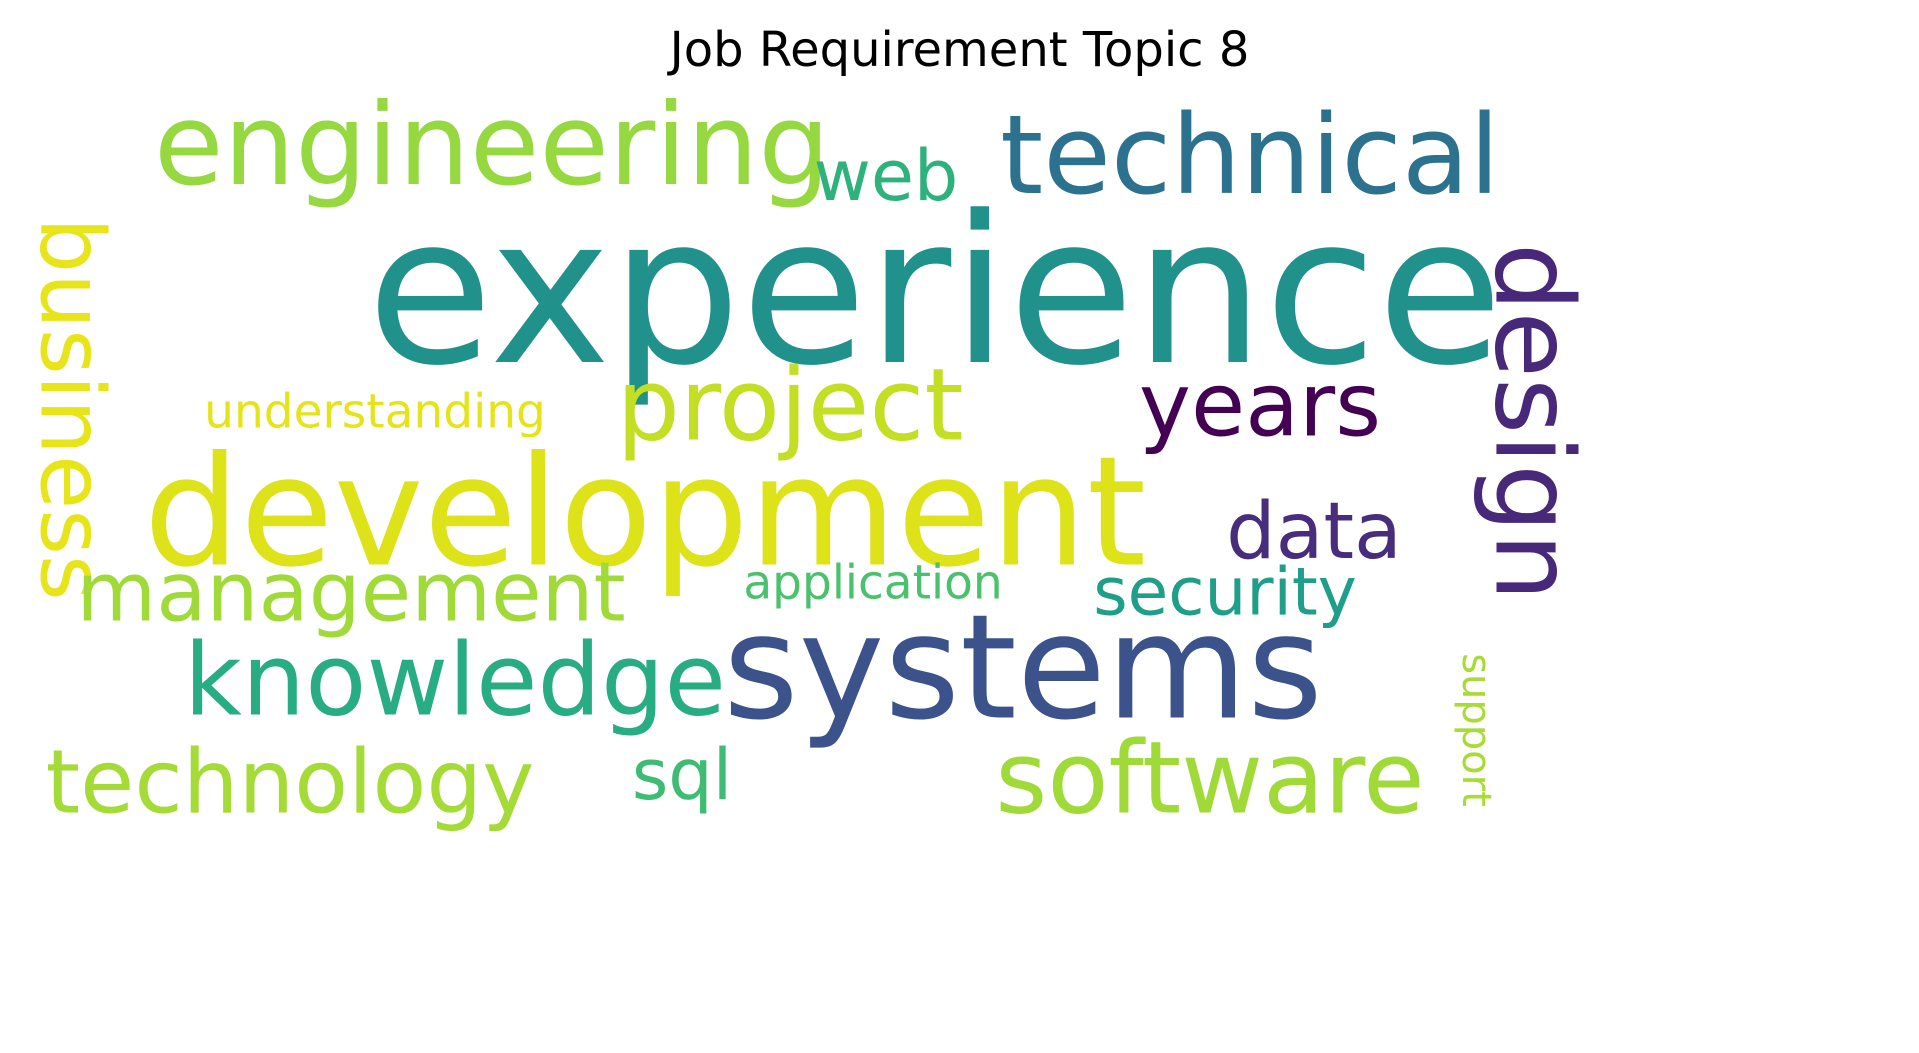 The image size is (1919, 1053). Describe the element at coordinates (935, 292) in the screenshot. I see `word-experience: experience` at that location.